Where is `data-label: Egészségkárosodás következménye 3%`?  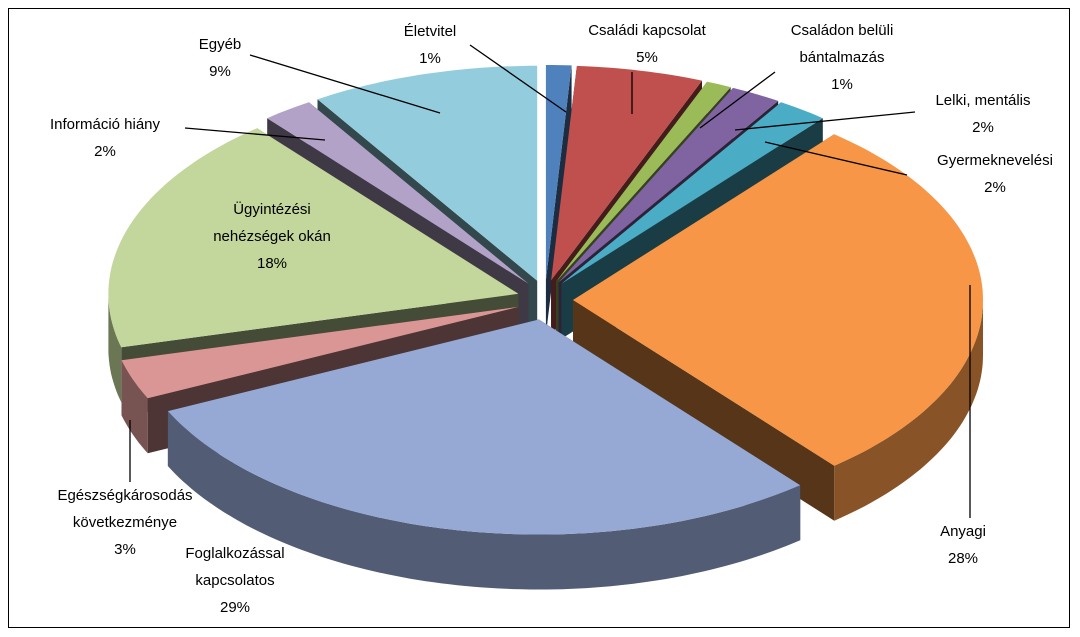
data-label: Egészségkárosodás következménye 3% is located at coordinates (125, 522).